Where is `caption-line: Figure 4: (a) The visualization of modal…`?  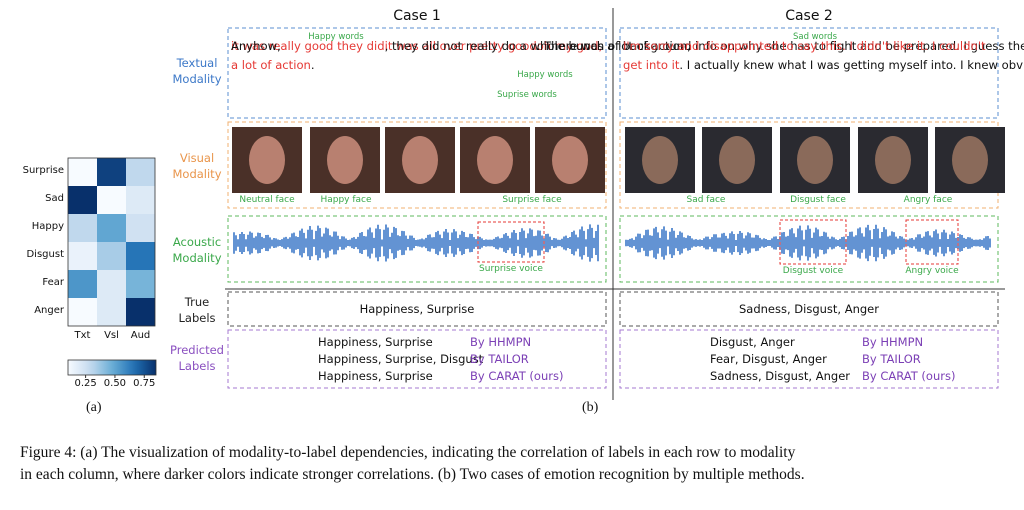 caption-line: Figure 4: (a) The visualization of modal… is located at coordinates (408, 452).